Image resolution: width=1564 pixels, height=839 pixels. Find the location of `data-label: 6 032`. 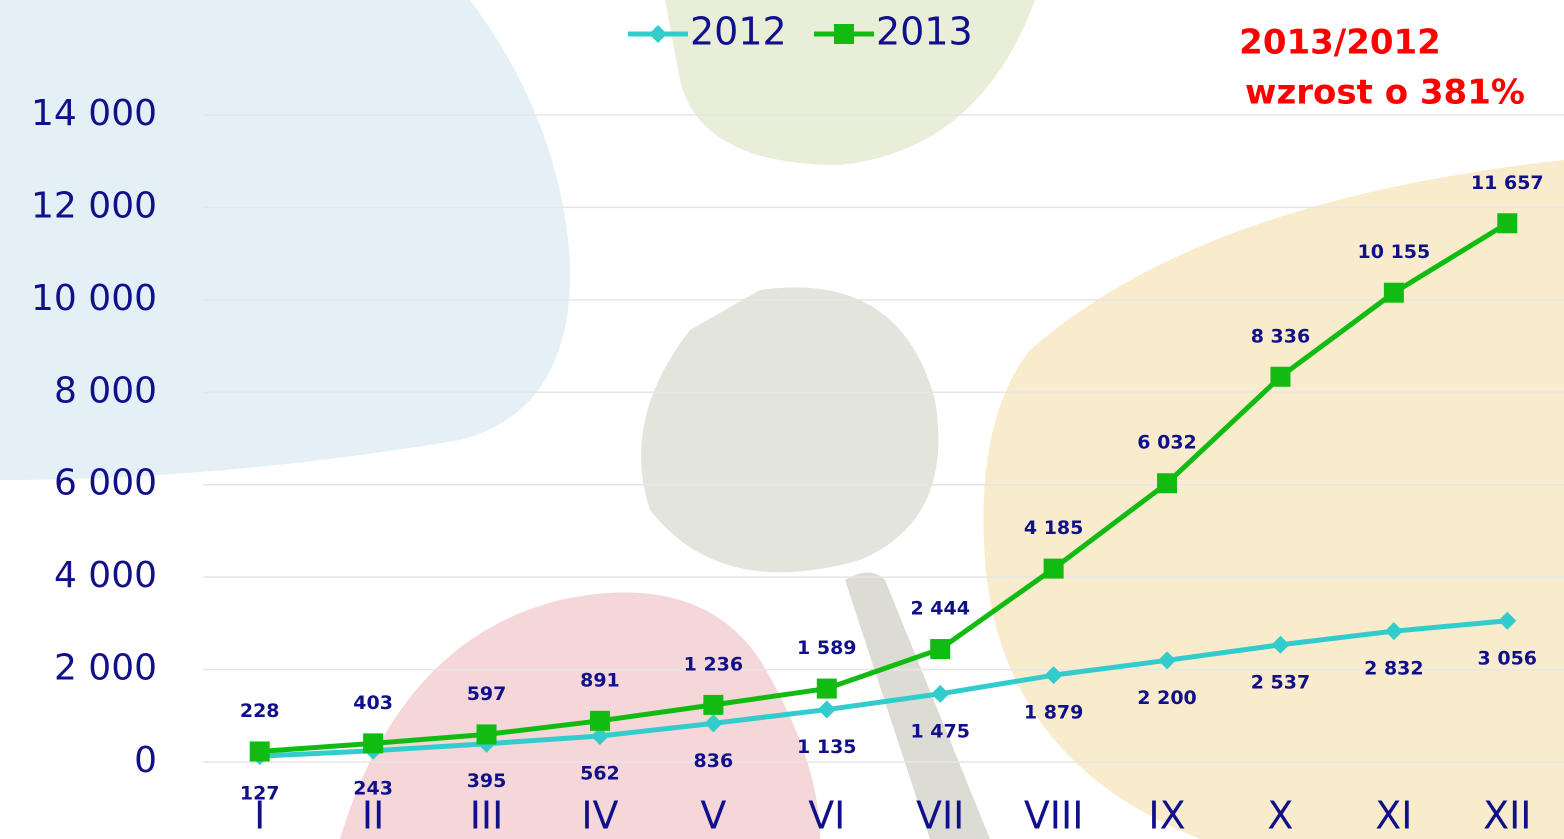

data-label: 6 032 is located at coordinates (1167, 443).